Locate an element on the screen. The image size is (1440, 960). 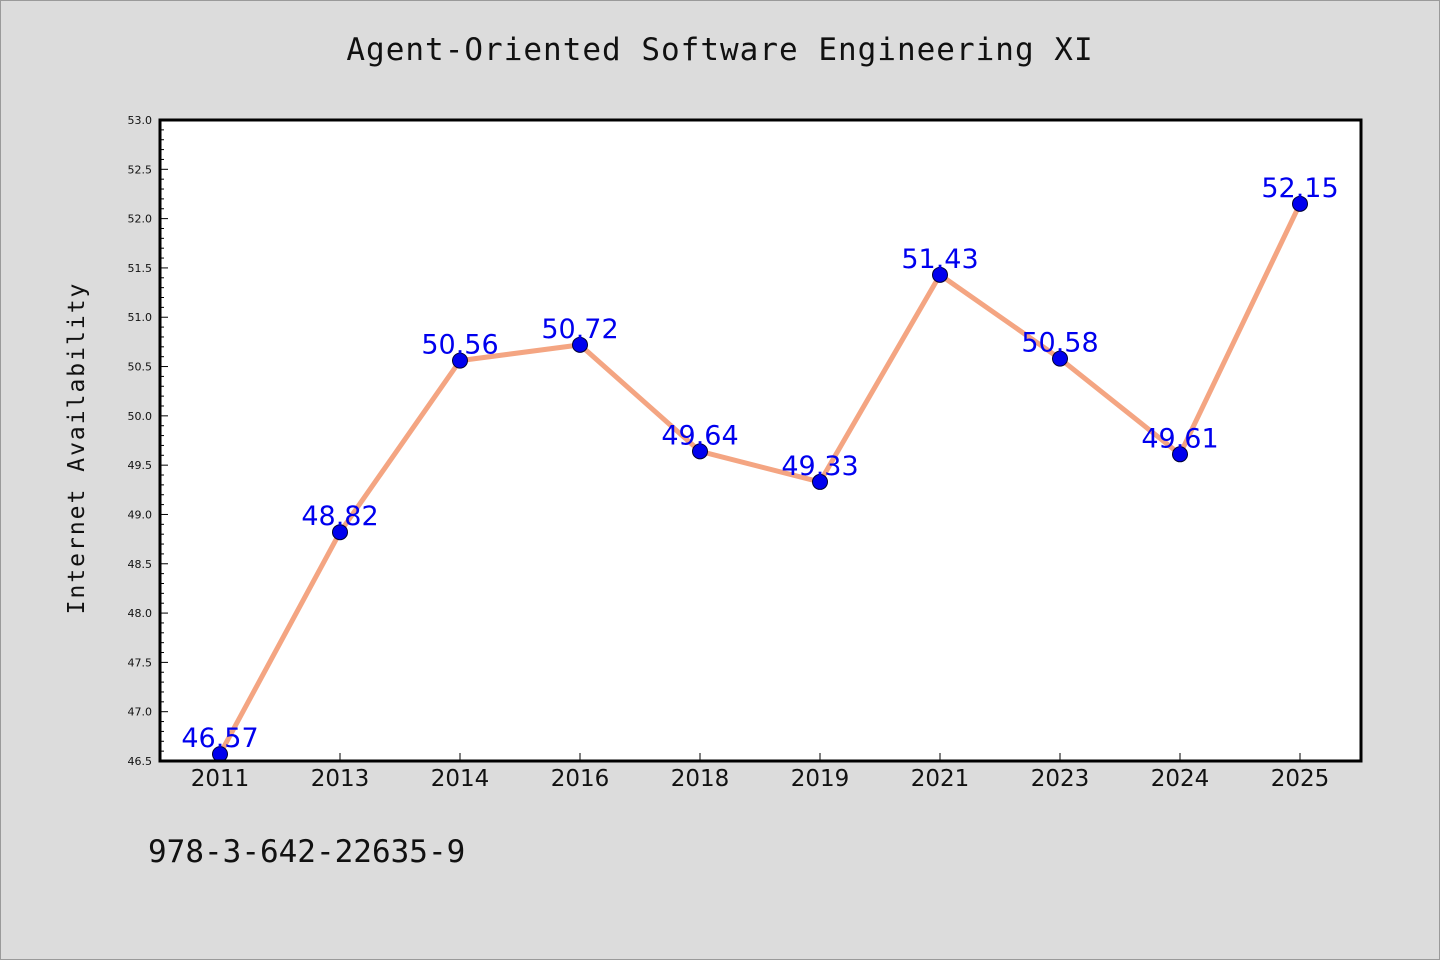
chart-title: Agent-Oriented Software Engineering XI is located at coordinates (720, 50).